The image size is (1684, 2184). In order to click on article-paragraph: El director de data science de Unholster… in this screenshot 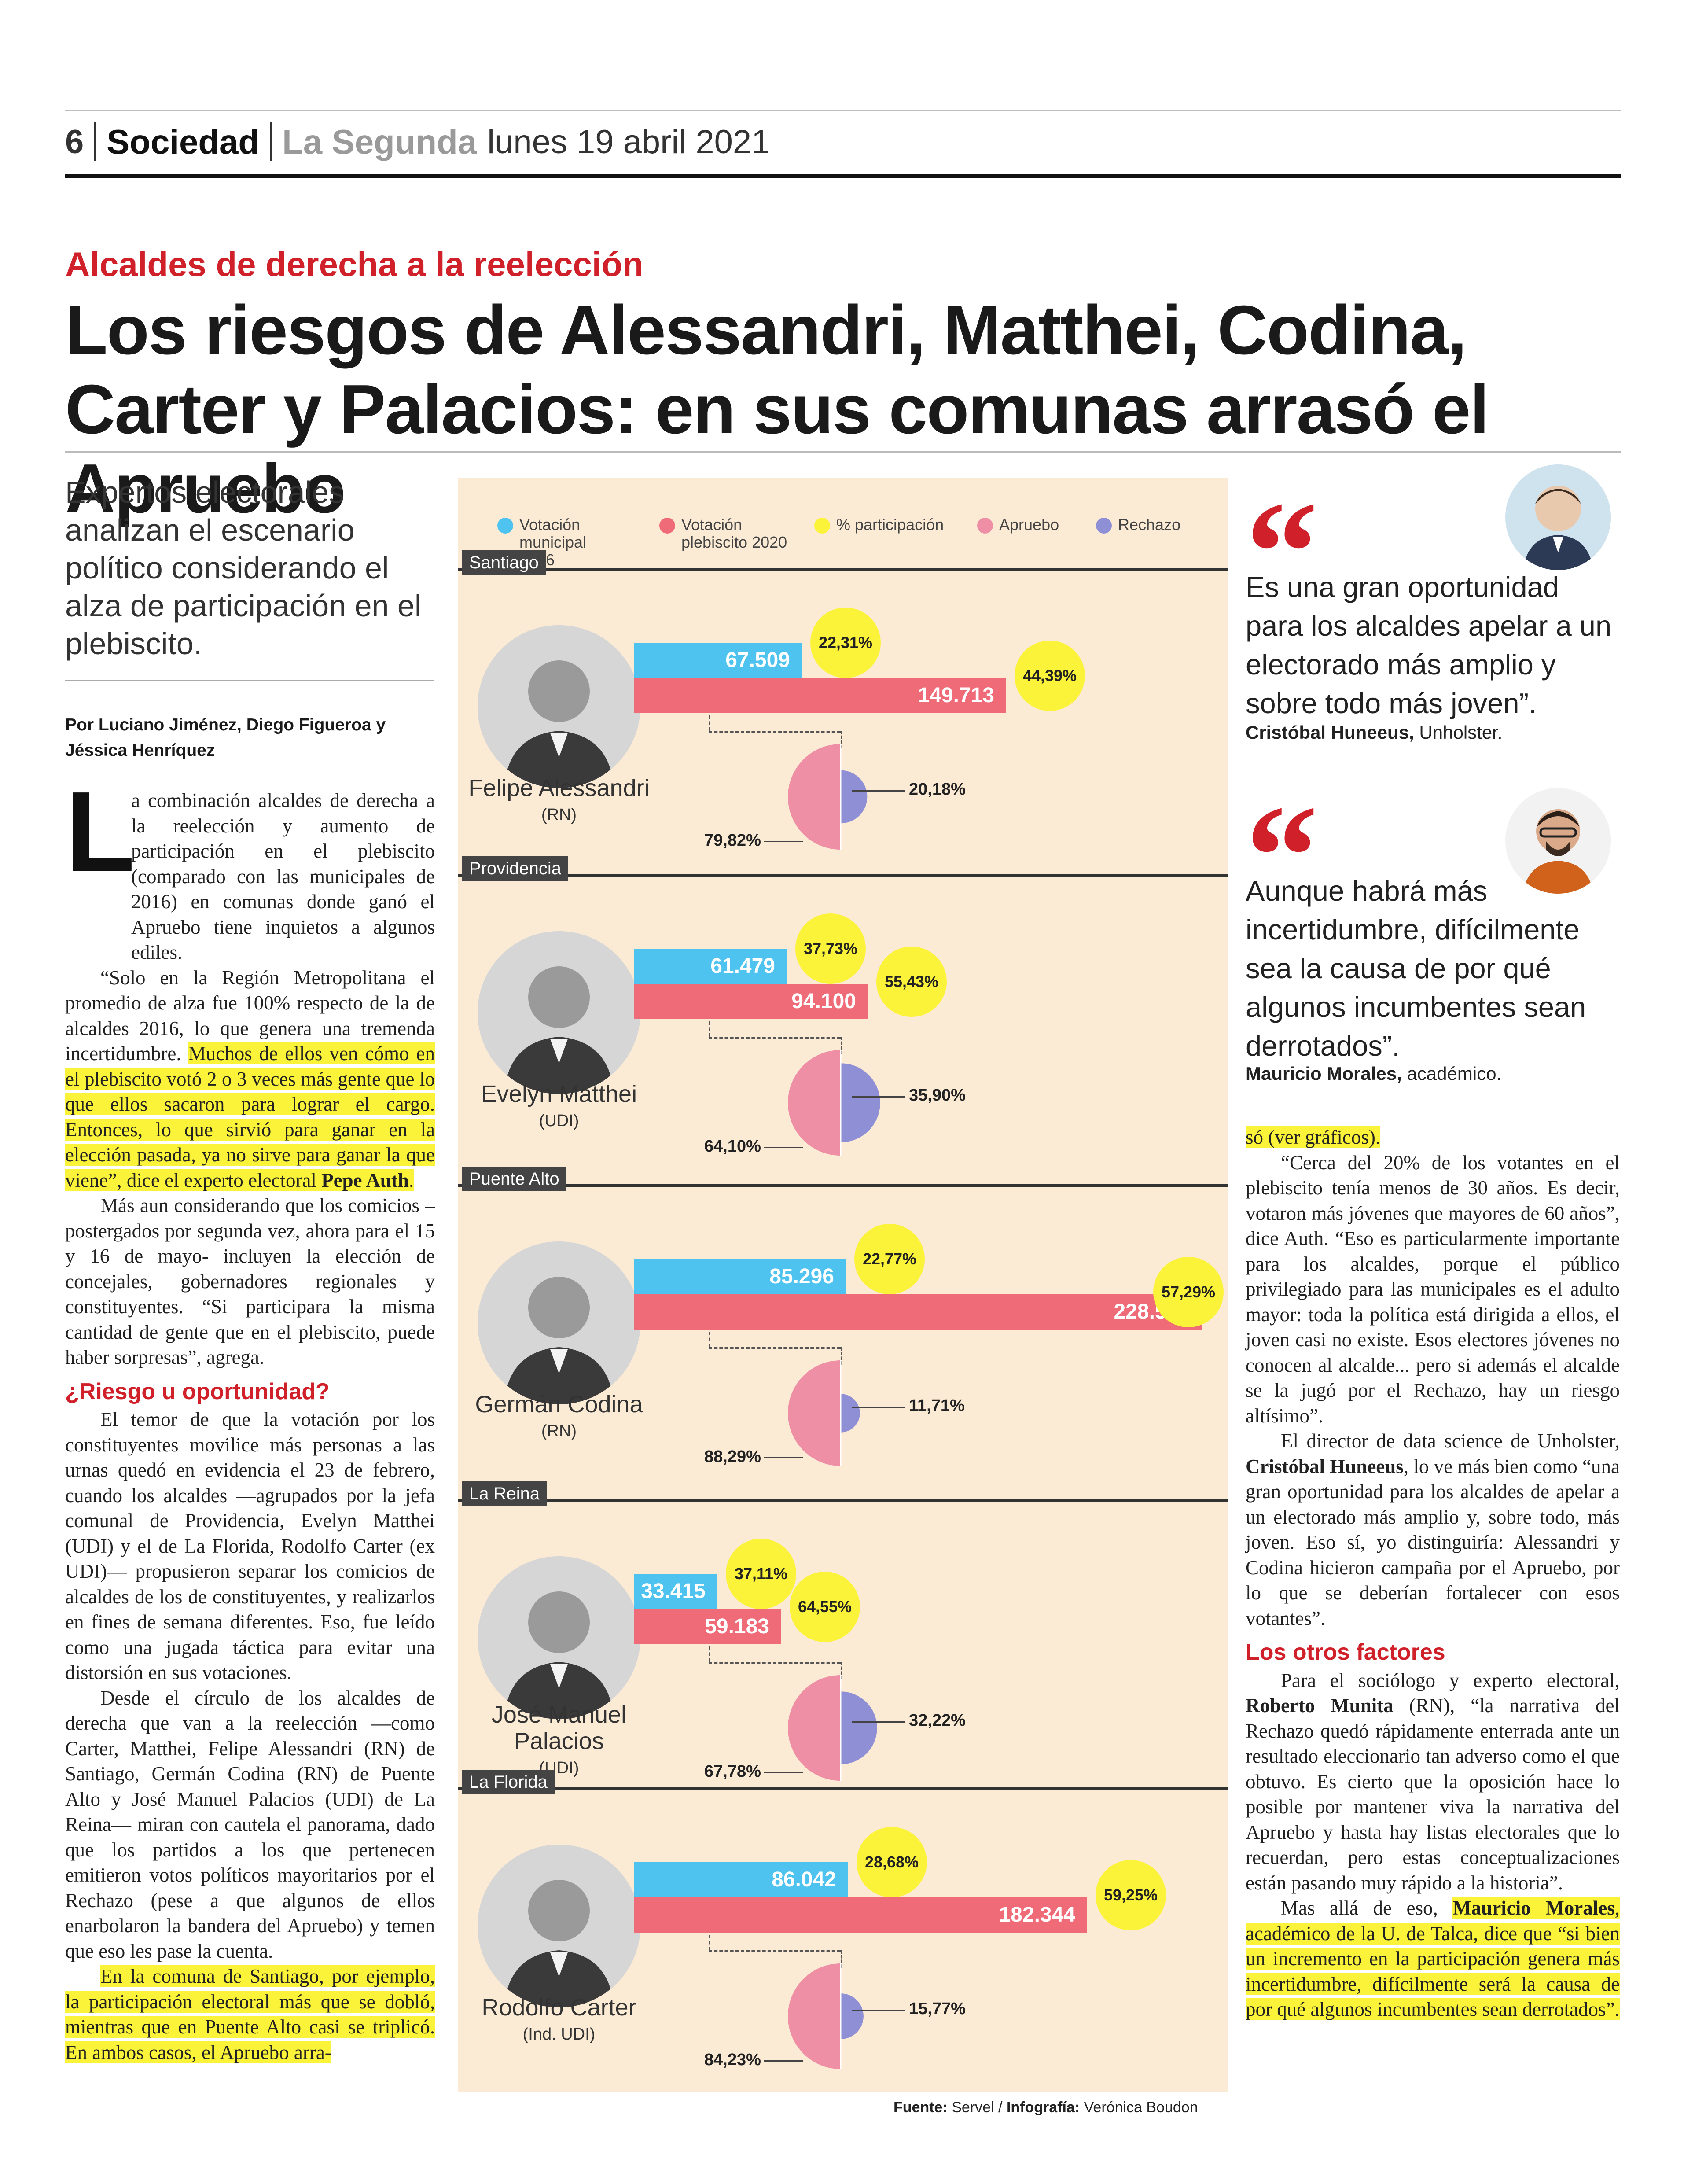, I will do `click(1433, 1530)`.